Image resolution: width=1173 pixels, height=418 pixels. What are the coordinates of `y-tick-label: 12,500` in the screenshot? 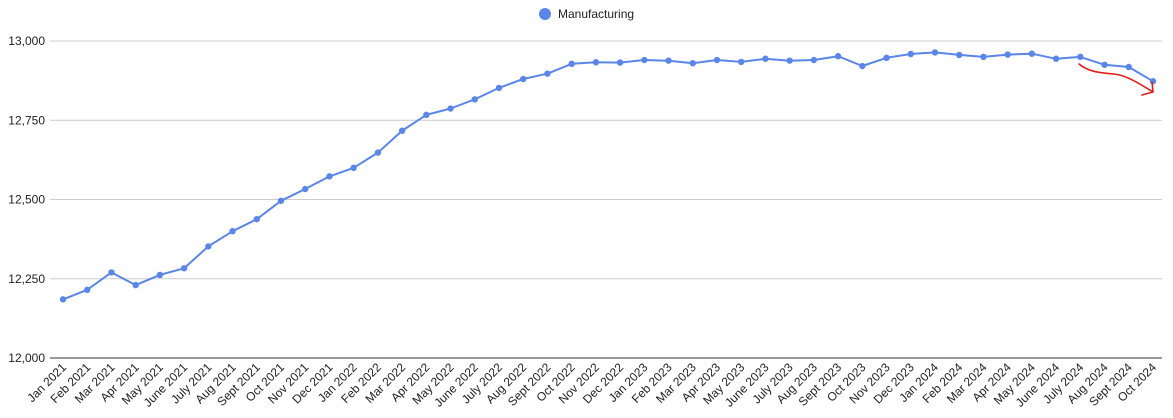 It's located at (26, 200).